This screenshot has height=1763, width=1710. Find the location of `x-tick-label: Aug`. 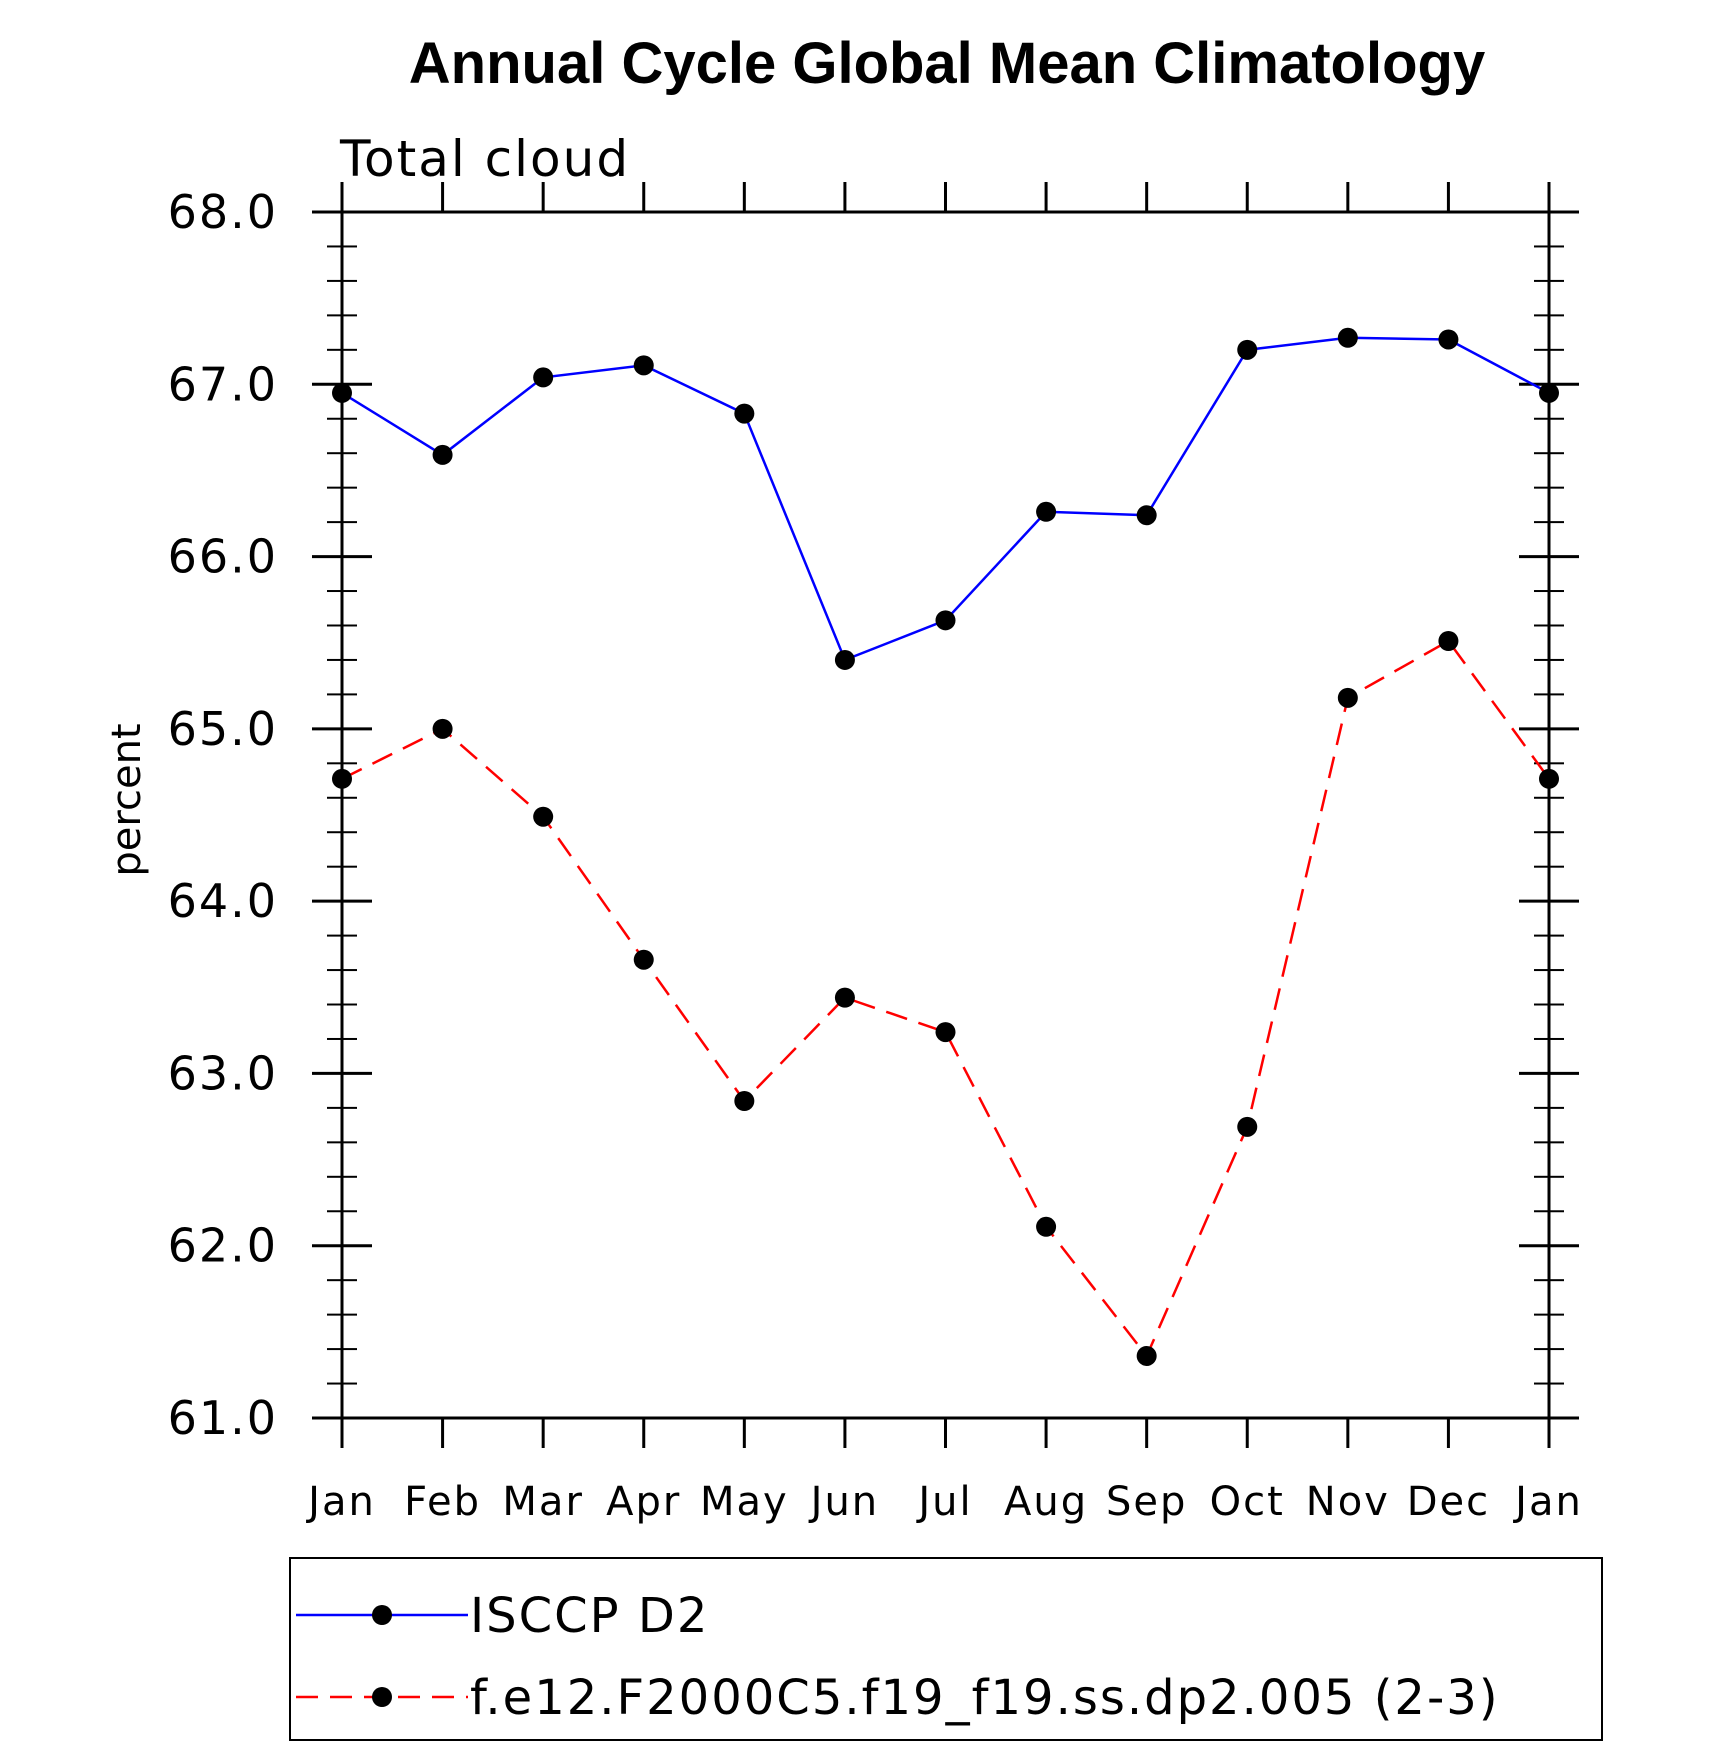

x-tick-label: Aug is located at coordinates (1046, 1502).